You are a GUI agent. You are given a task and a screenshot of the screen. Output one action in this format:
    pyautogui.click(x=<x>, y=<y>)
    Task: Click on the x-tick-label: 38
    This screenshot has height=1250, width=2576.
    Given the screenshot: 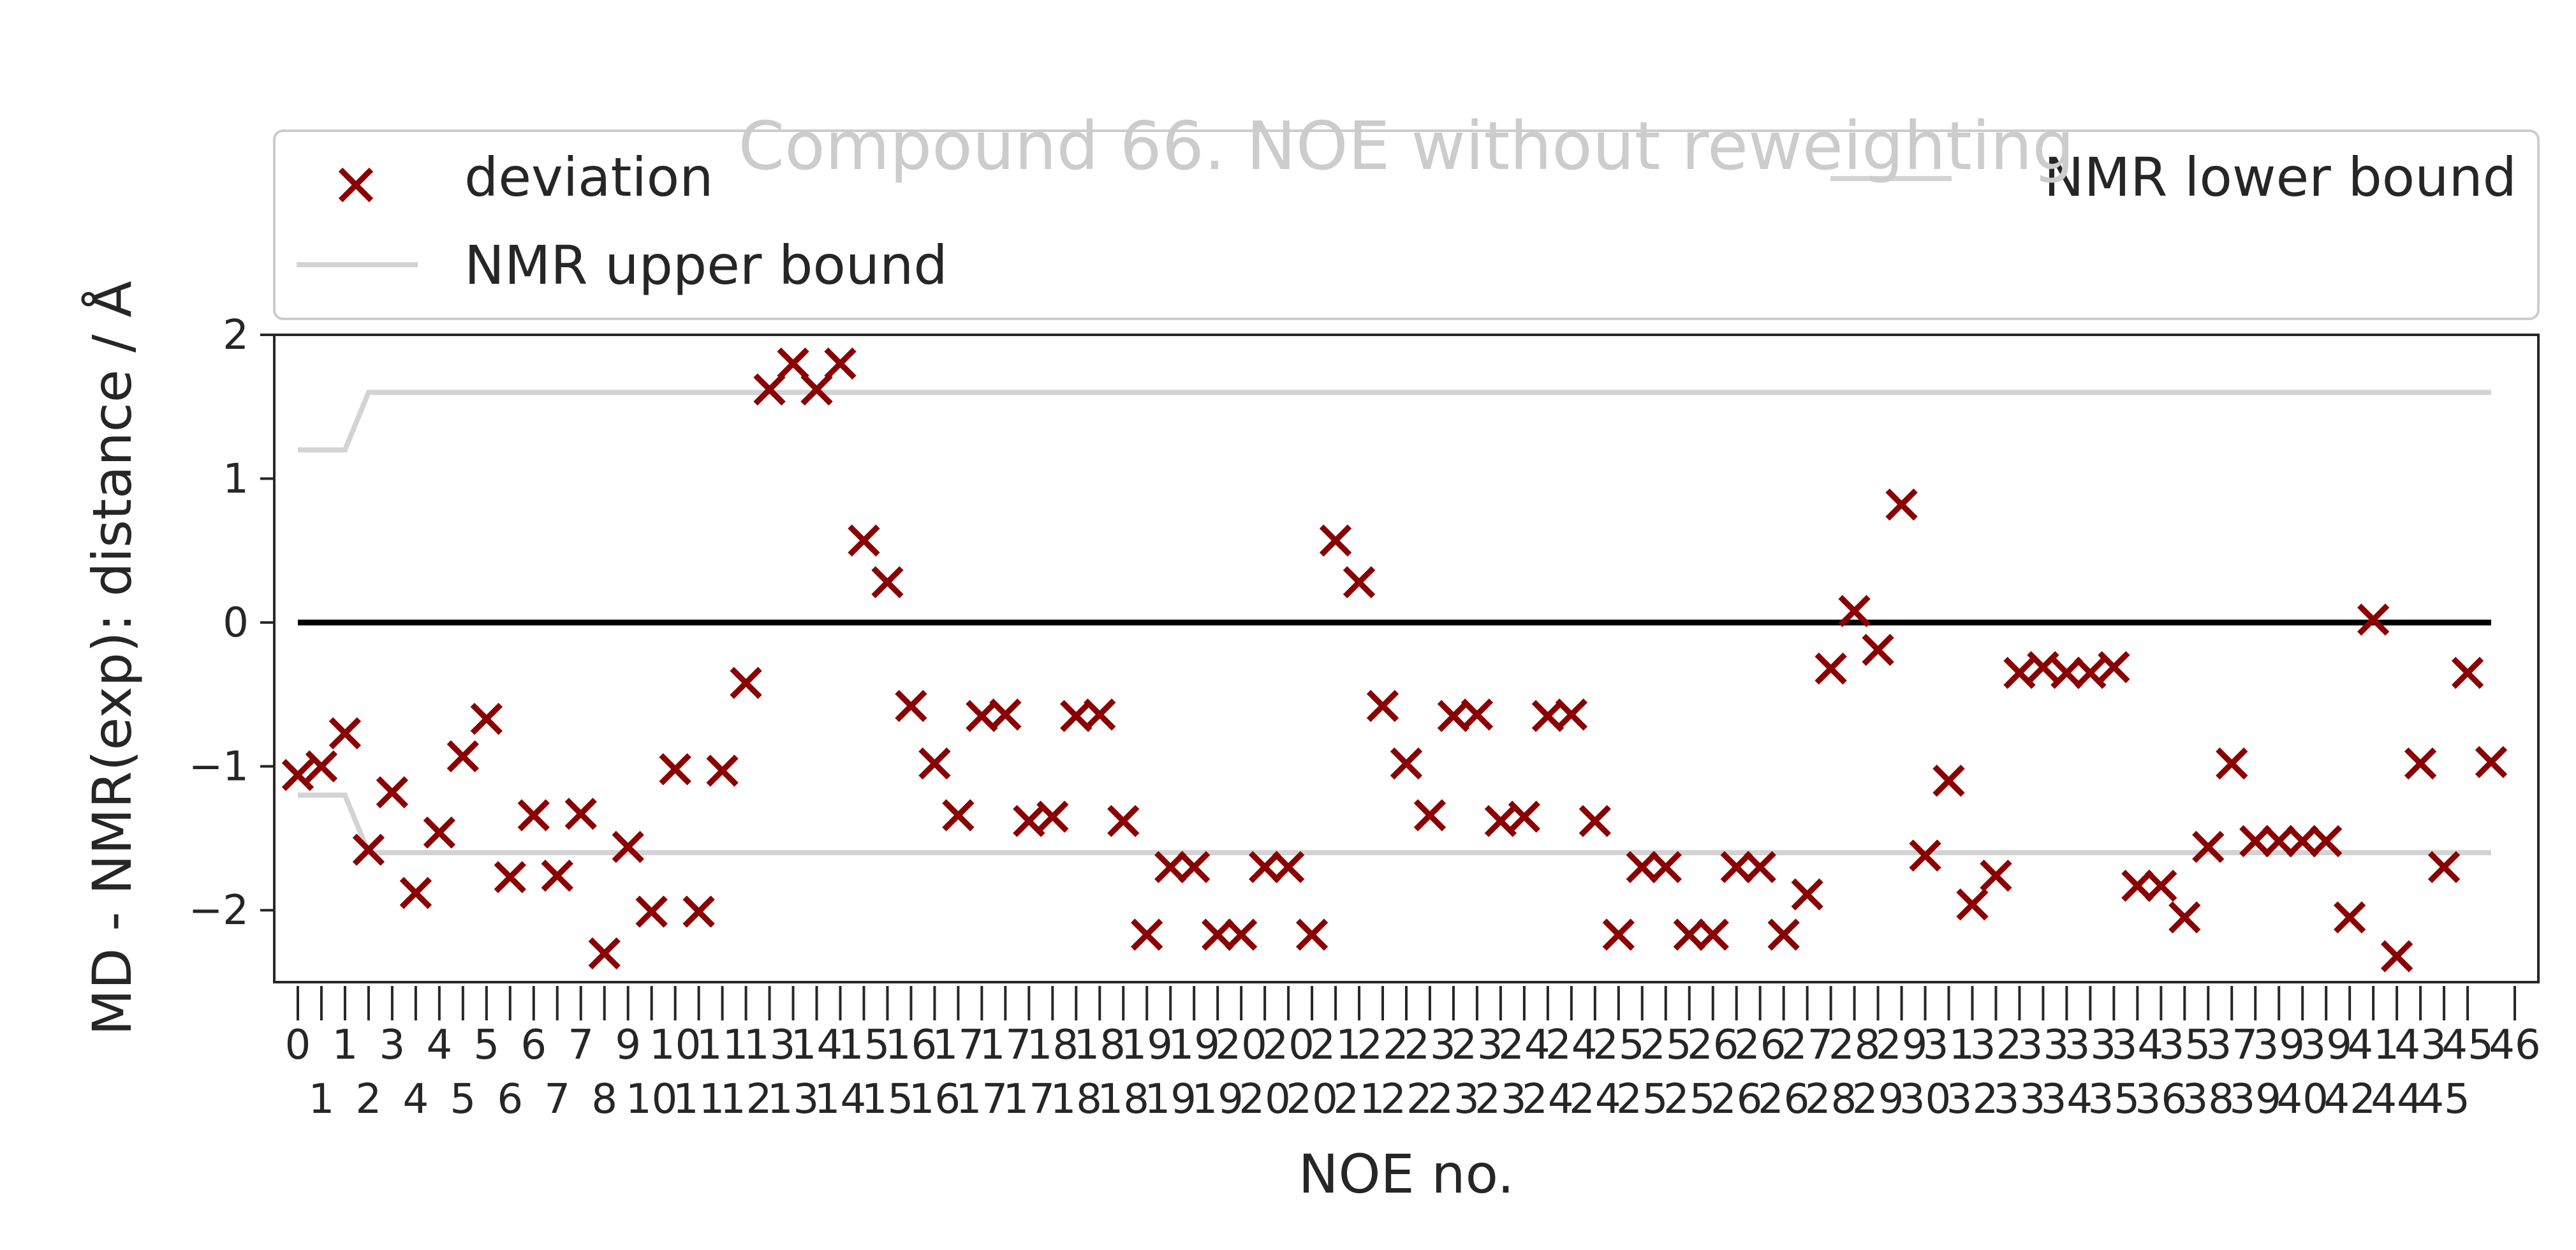 What is the action you would take?
    pyautogui.click(x=2208, y=1099)
    